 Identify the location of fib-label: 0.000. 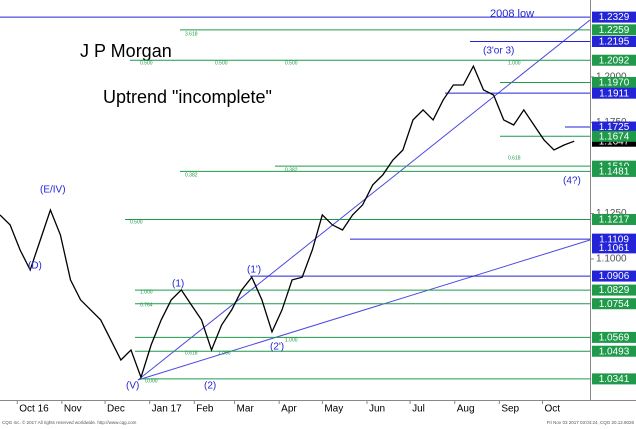
(151, 381).